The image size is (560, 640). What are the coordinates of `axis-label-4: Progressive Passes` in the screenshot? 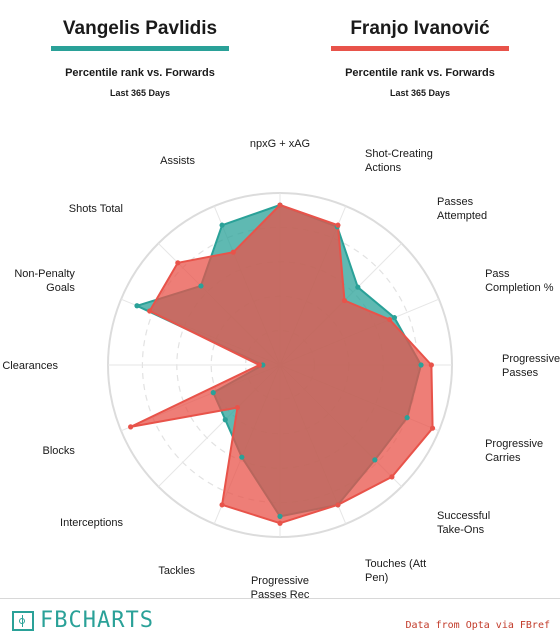 It's located at (531, 366).